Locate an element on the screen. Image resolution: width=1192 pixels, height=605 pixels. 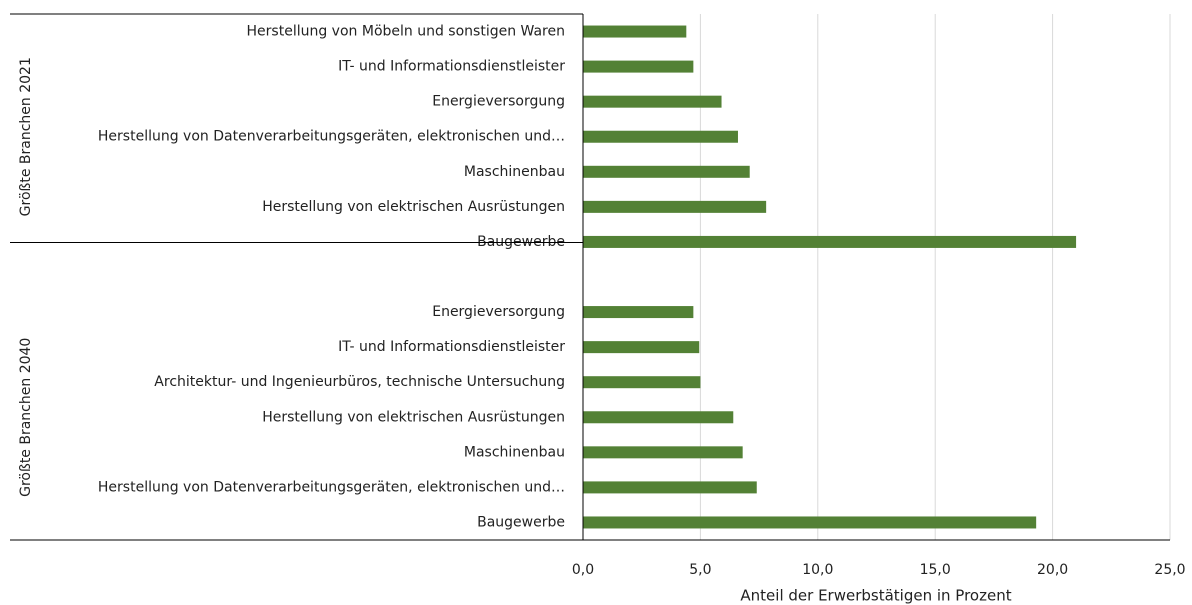
x-tick-label: 25,0 is located at coordinates (1169, 570).